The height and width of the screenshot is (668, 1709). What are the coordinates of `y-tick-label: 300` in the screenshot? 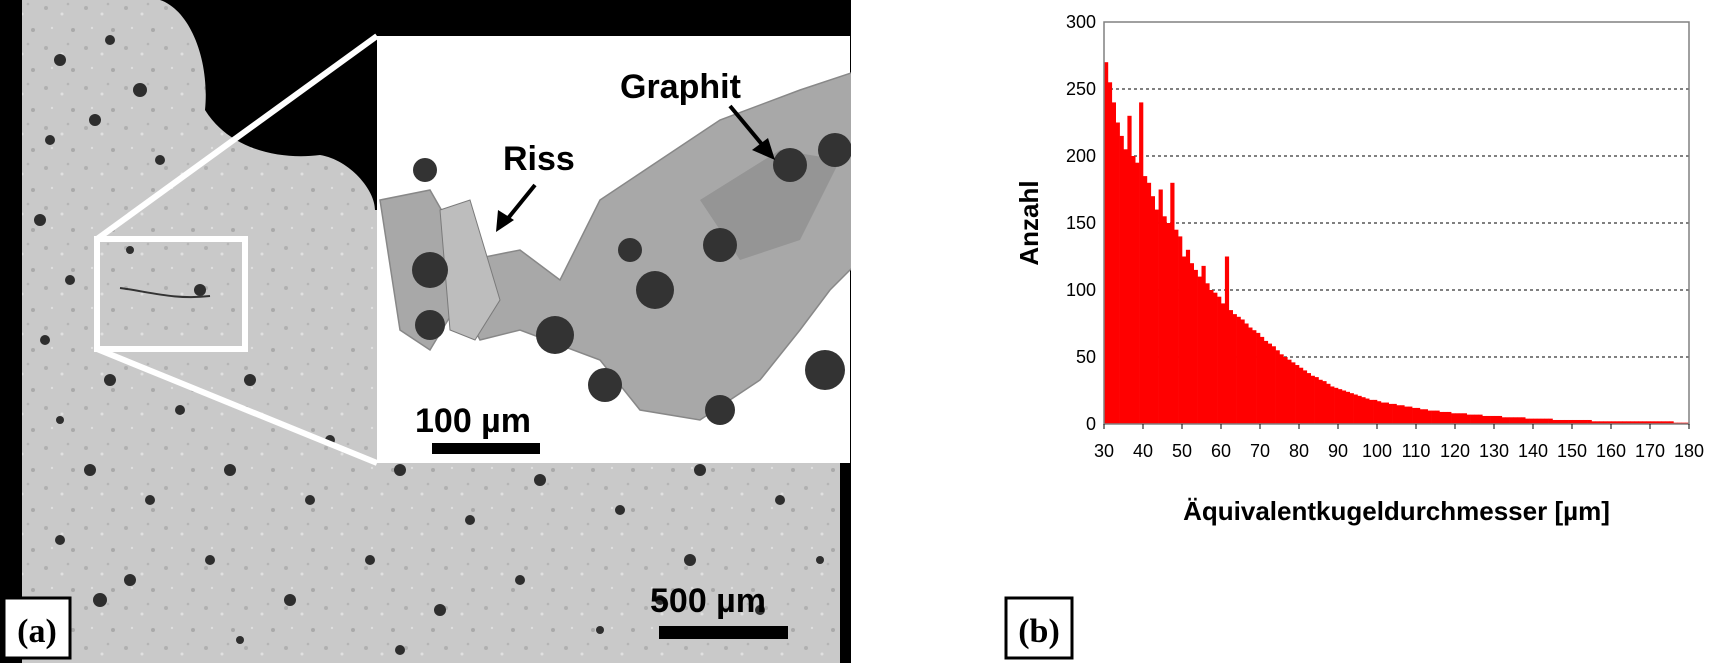 It's located at (1081, 22).